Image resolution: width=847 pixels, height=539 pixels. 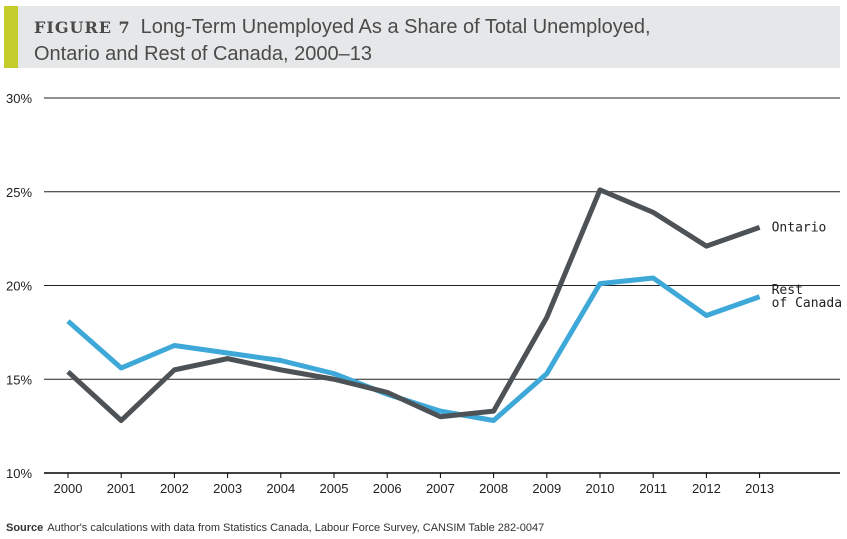 What do you see at coordinates (653, 488) in the screenshot?
I see `x-tick-label-2011: 2011` at bounding box center [653, 488].